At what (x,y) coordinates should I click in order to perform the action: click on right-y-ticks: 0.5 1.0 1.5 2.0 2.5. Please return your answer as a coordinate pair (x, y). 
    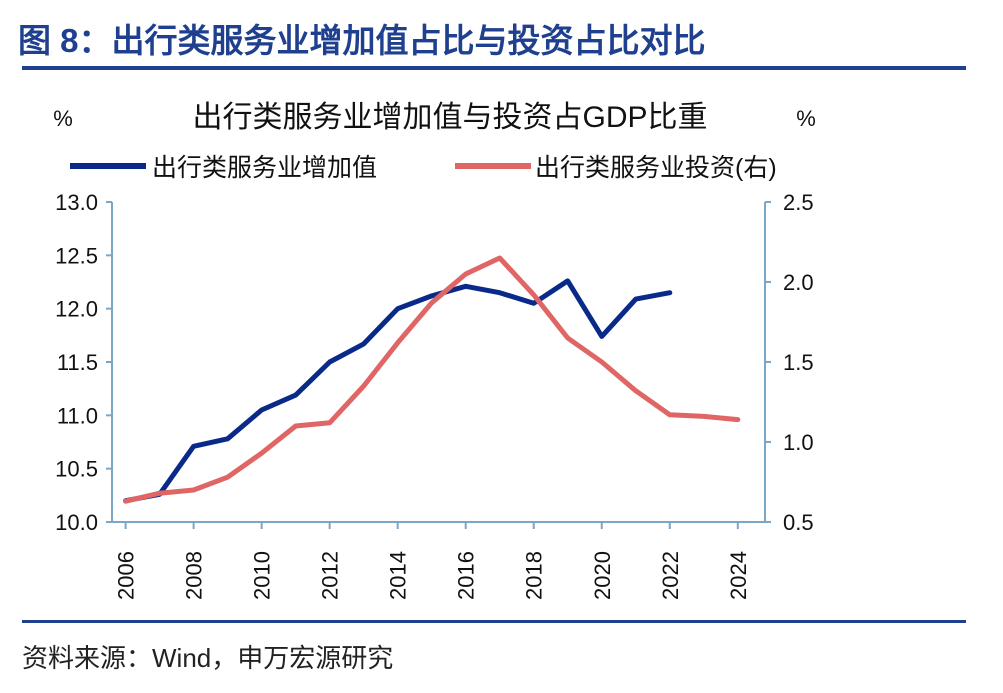
    Looking at the image, I should click on (789, 362).